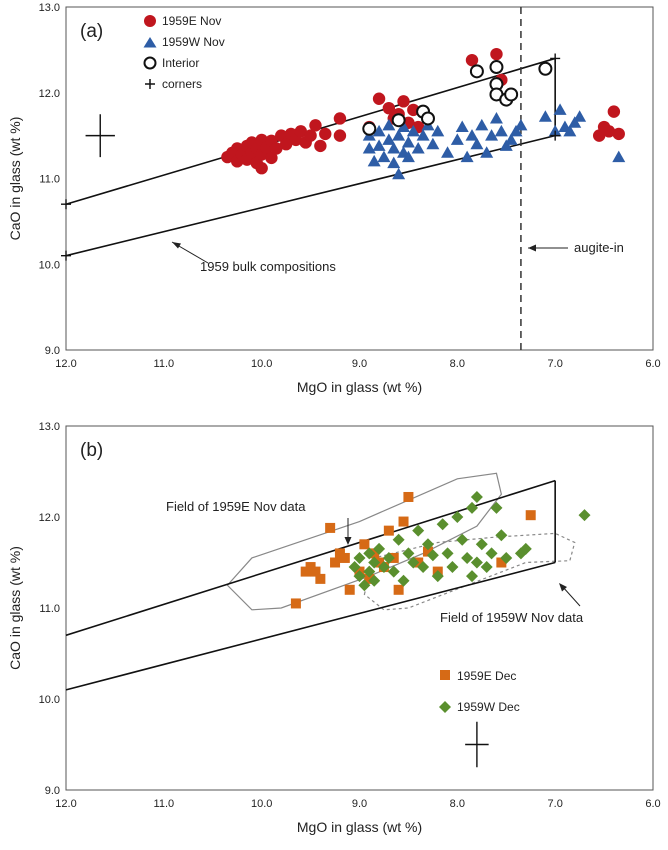  I want to click on field-west-arrowhead-icon, so click(563, 587).